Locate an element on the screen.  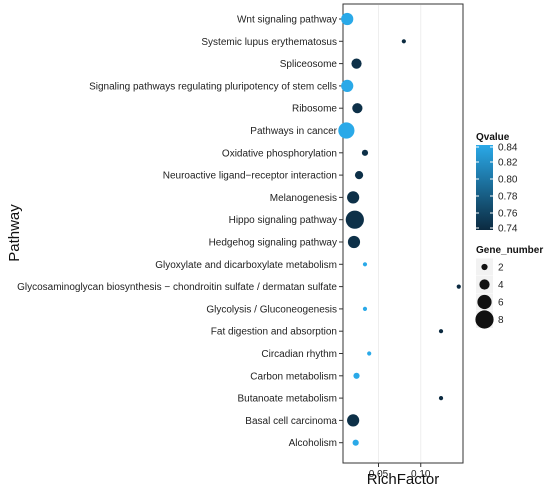
colorbar-tick-label: 0.80 is located at coordinates (508, 180).